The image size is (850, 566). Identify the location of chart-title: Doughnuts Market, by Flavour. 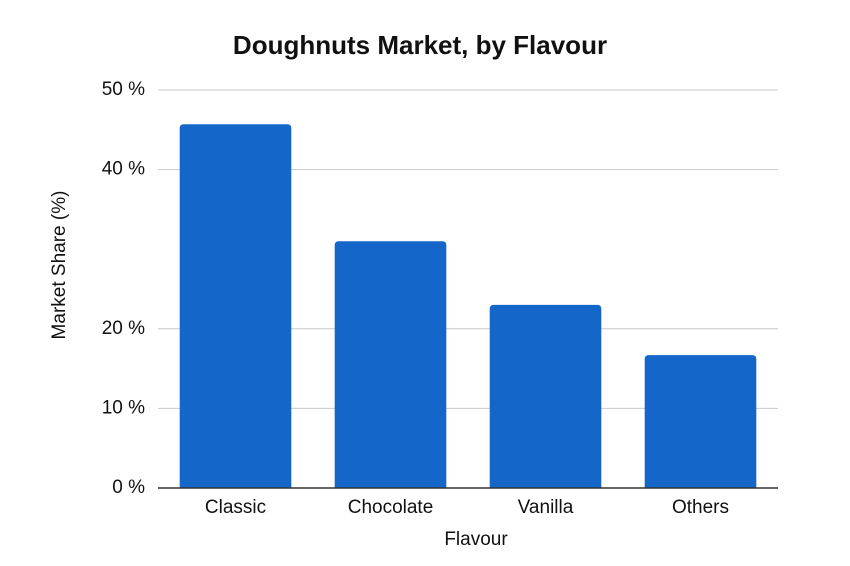
(420, 45).